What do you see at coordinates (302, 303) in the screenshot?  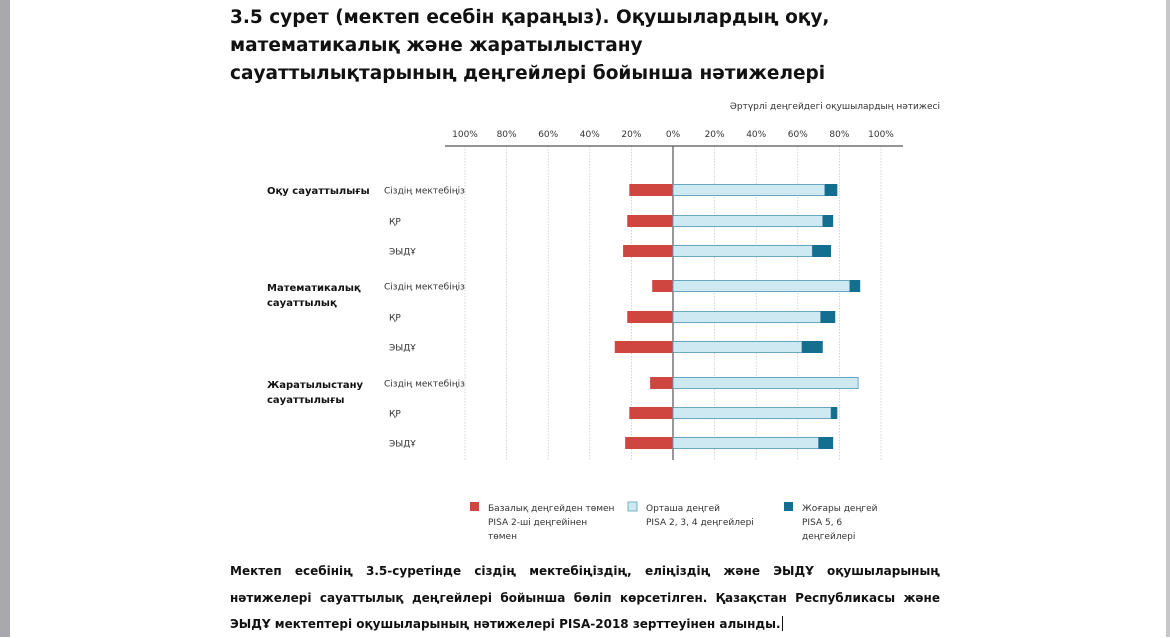 I see `group-label: сауаттылық` at bounding box center [302, 303].